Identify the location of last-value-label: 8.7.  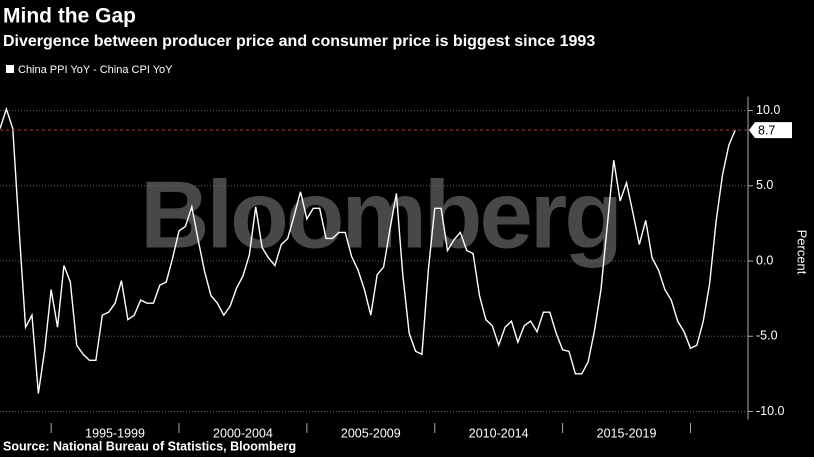
(766, 130).